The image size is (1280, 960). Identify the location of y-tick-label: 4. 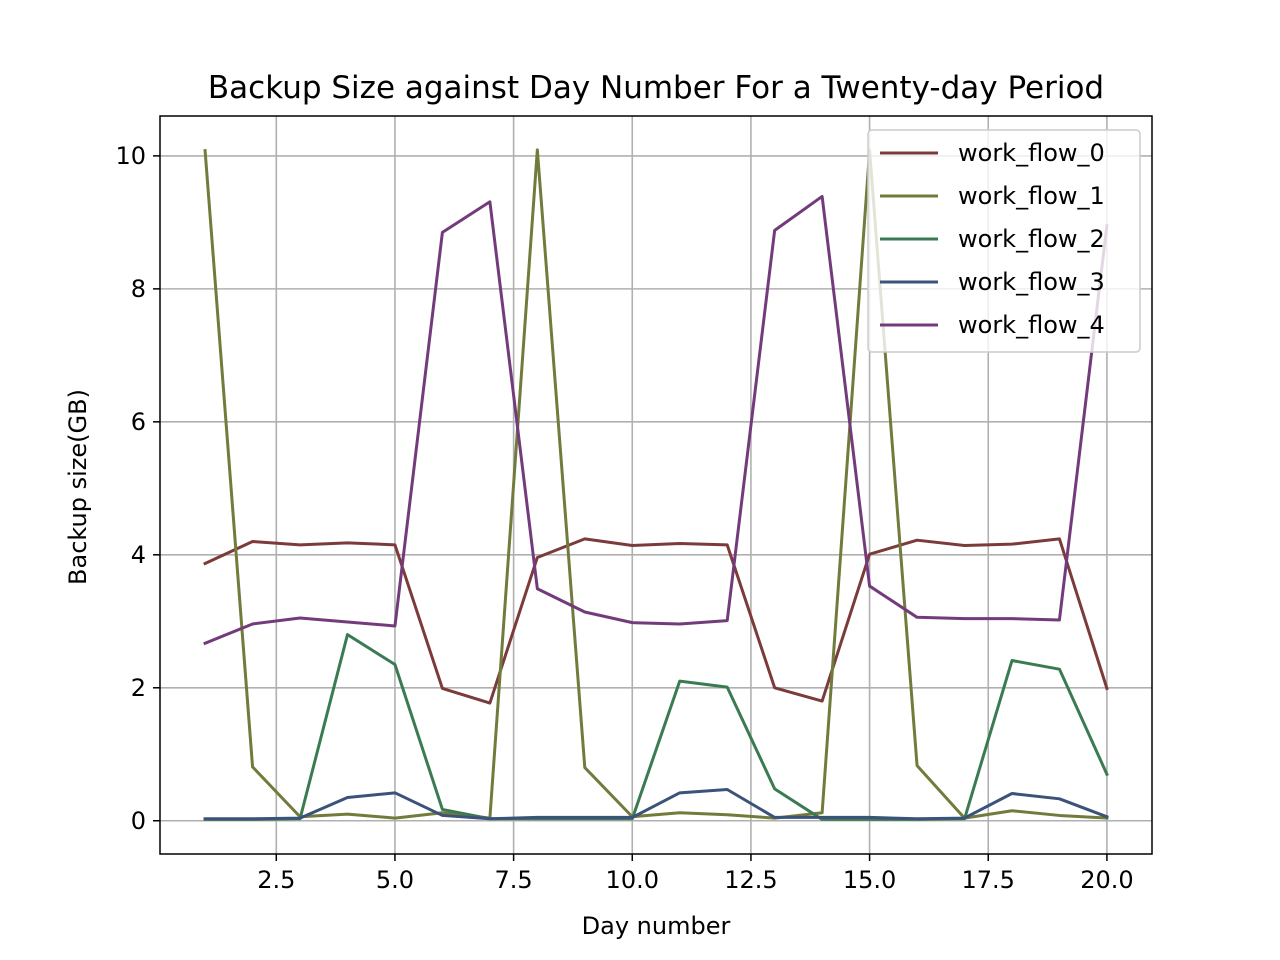
(138, 555).